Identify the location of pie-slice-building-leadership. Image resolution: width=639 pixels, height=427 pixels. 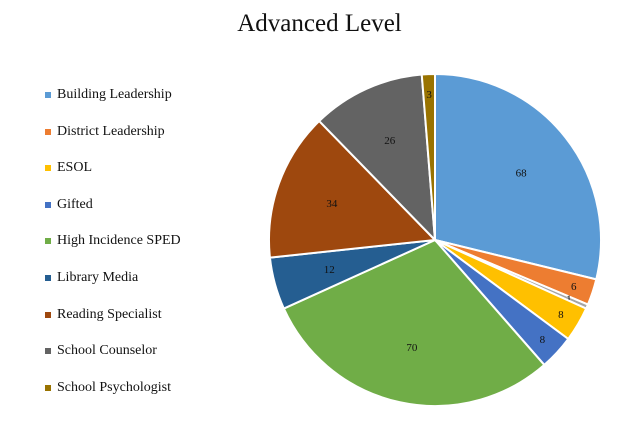
(518, 176).